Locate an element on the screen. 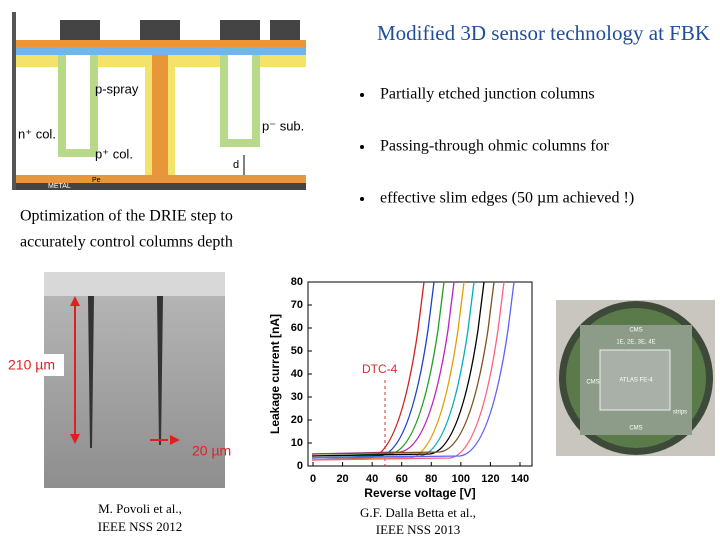 Image resolution: width=720 pixels, height=540 pixels. y-tick-label: 60 is located at coordinates (297, 328).